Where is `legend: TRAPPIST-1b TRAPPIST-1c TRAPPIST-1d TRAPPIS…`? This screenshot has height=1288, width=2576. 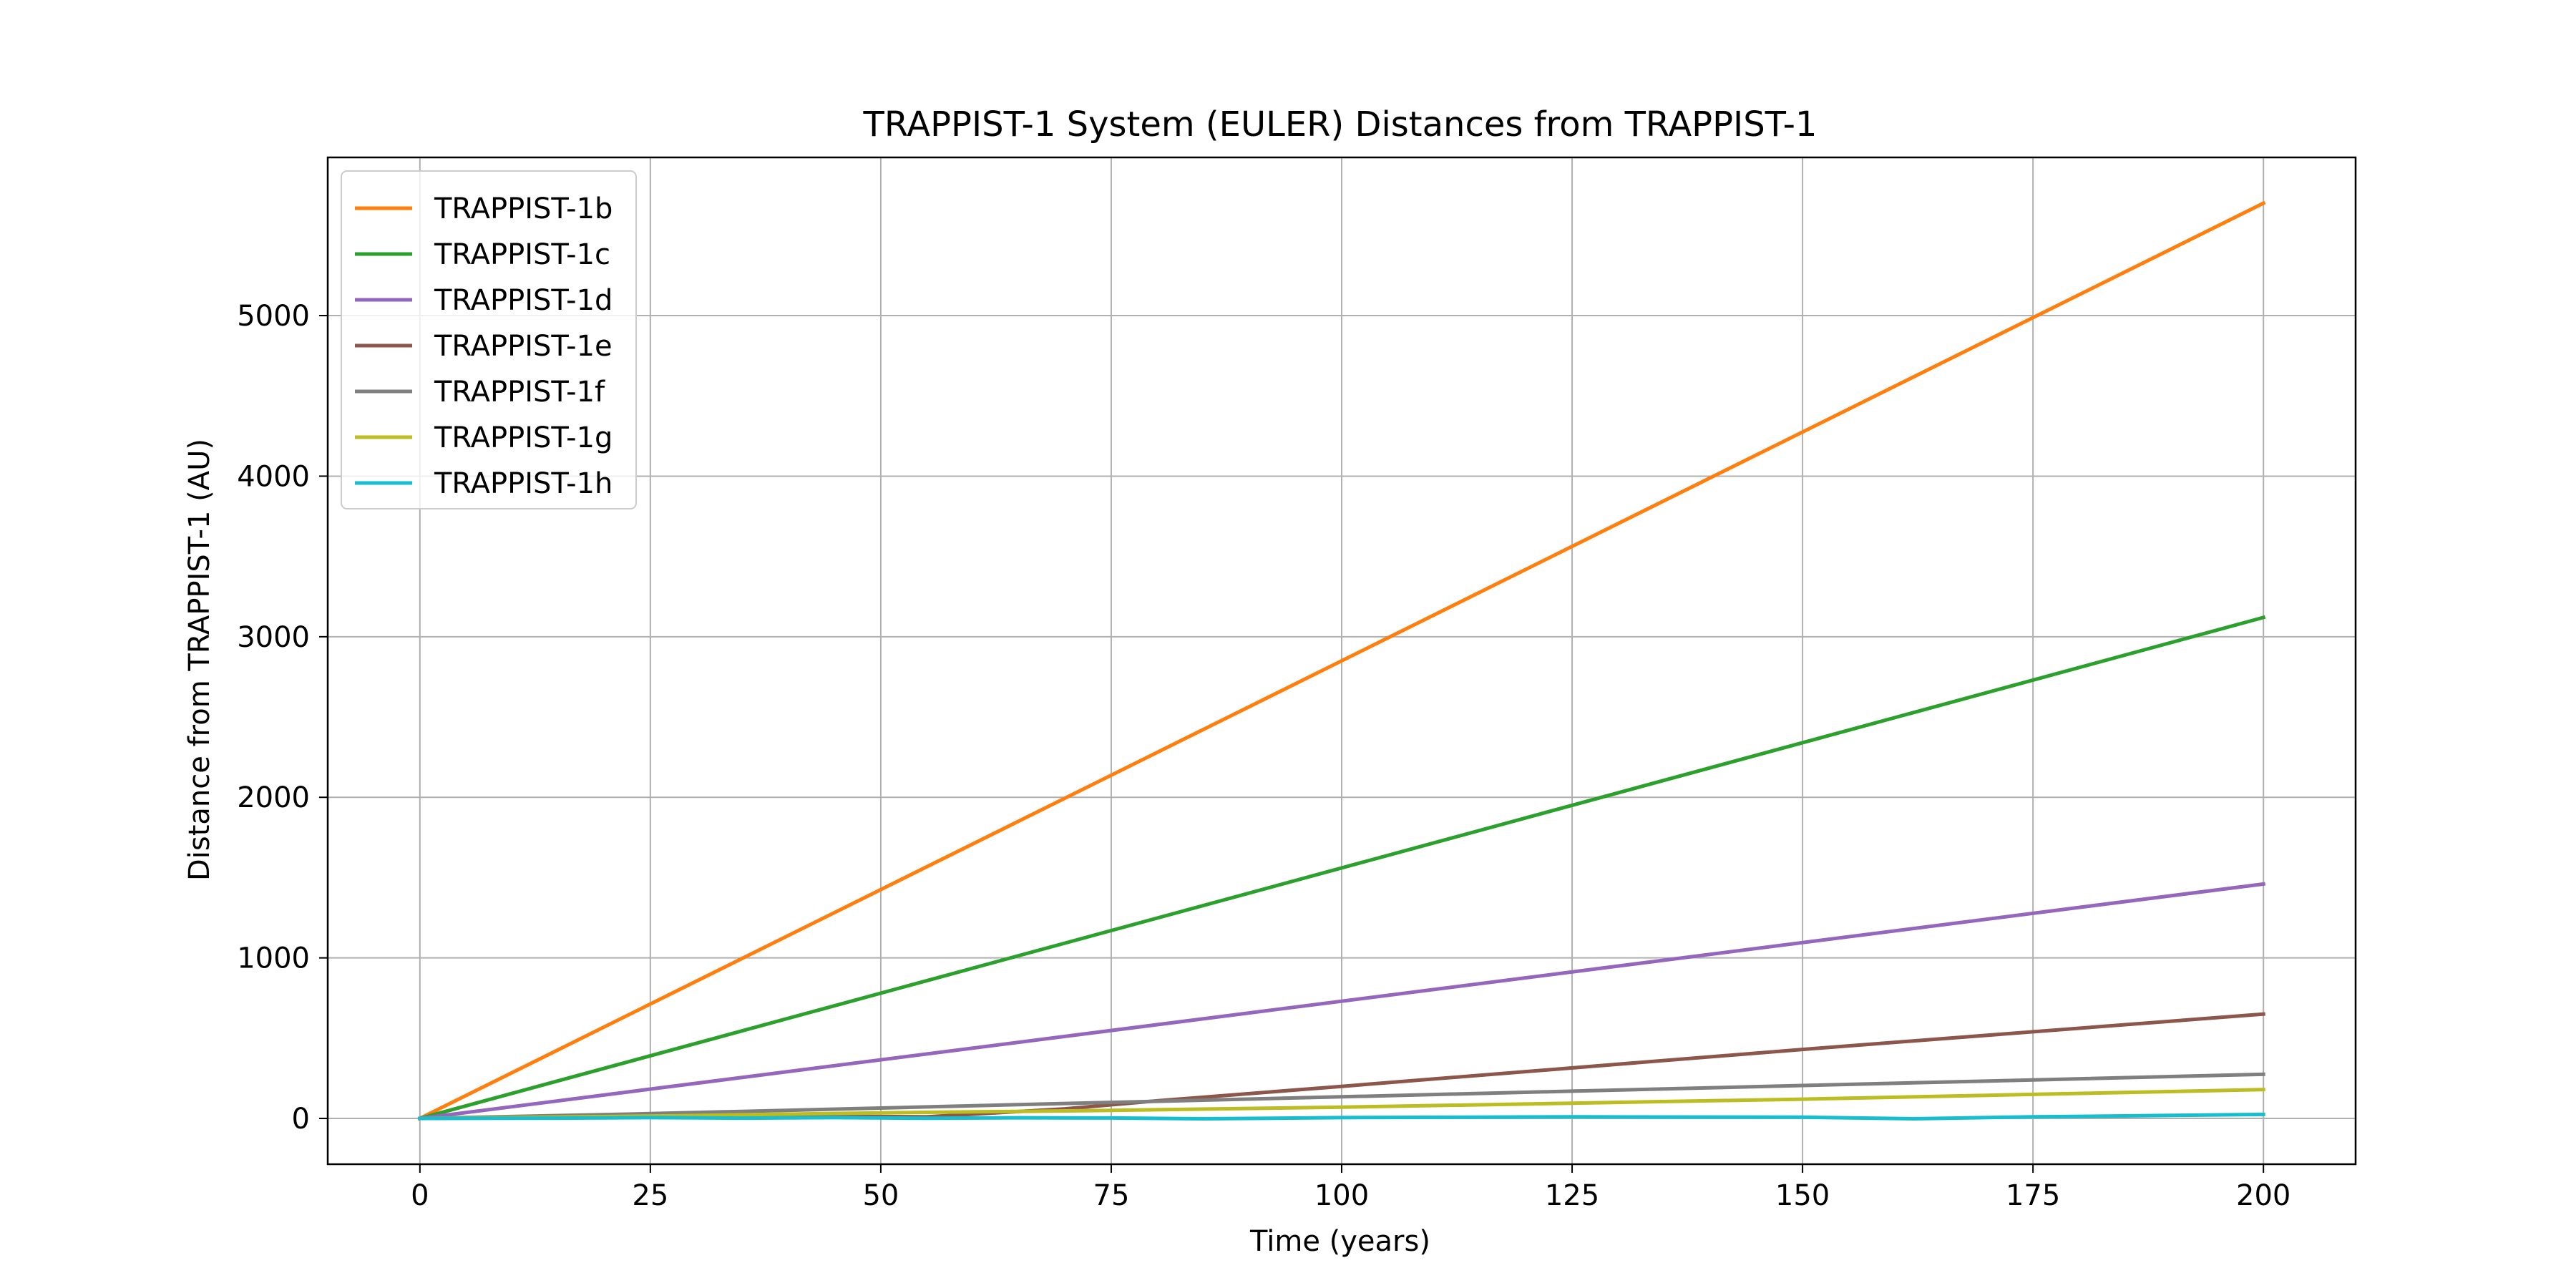 legend: TRAPPIST-1b TRAPPIST-1c TRAPPIST-1d TRAPPIS… is located at coordinates (489, 339).